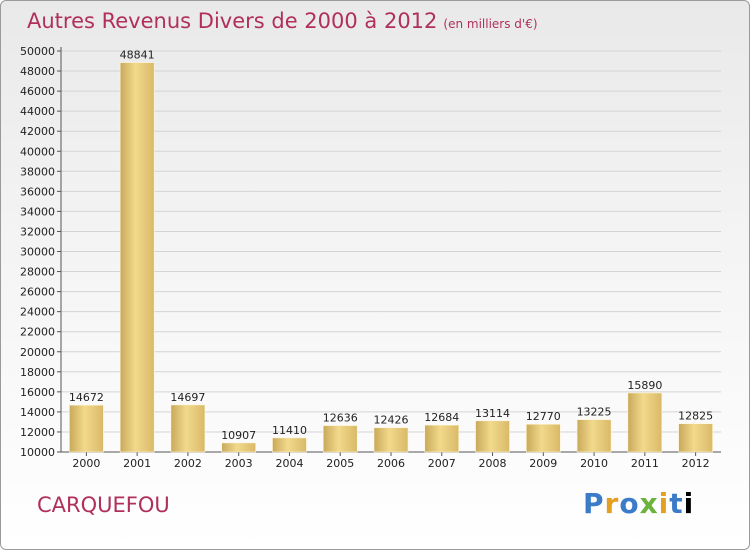 This screenshot has width=750, height=550. Describe the element at coordinates (340, 418) in the screenshot. I see `data-label: 12636` at that location.